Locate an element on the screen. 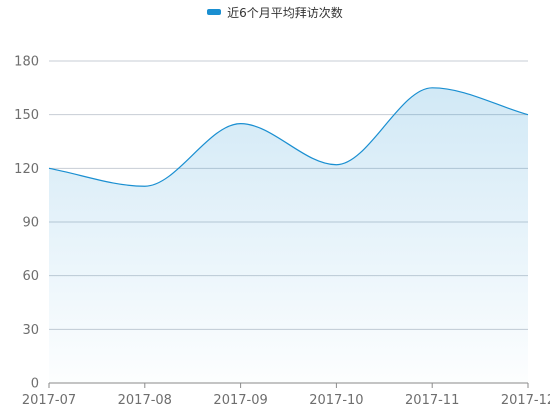 This screenshot has height=420, width=550. x-tick-label: 2017-08 is located at coordinates (145, 400).